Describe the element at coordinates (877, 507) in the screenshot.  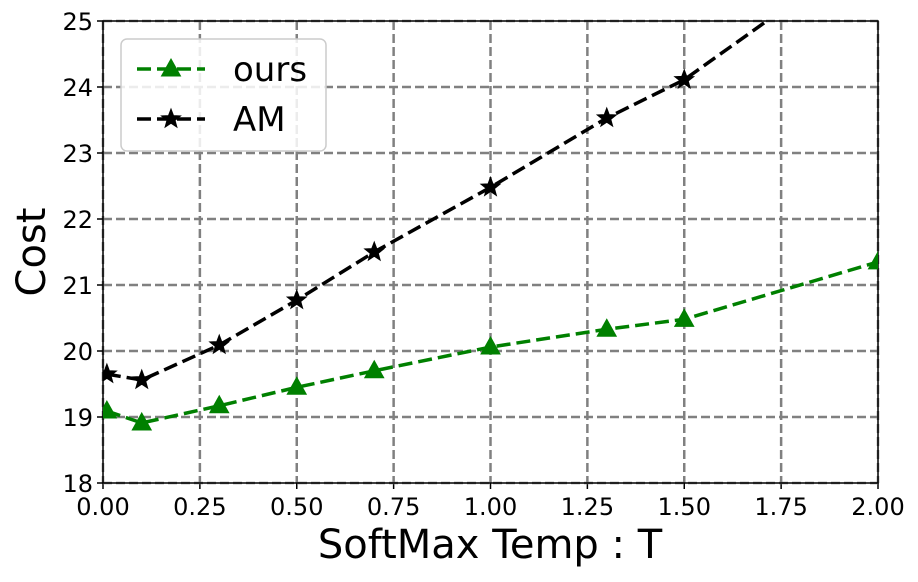
I see `x-tick-label: 2.00` at that location.